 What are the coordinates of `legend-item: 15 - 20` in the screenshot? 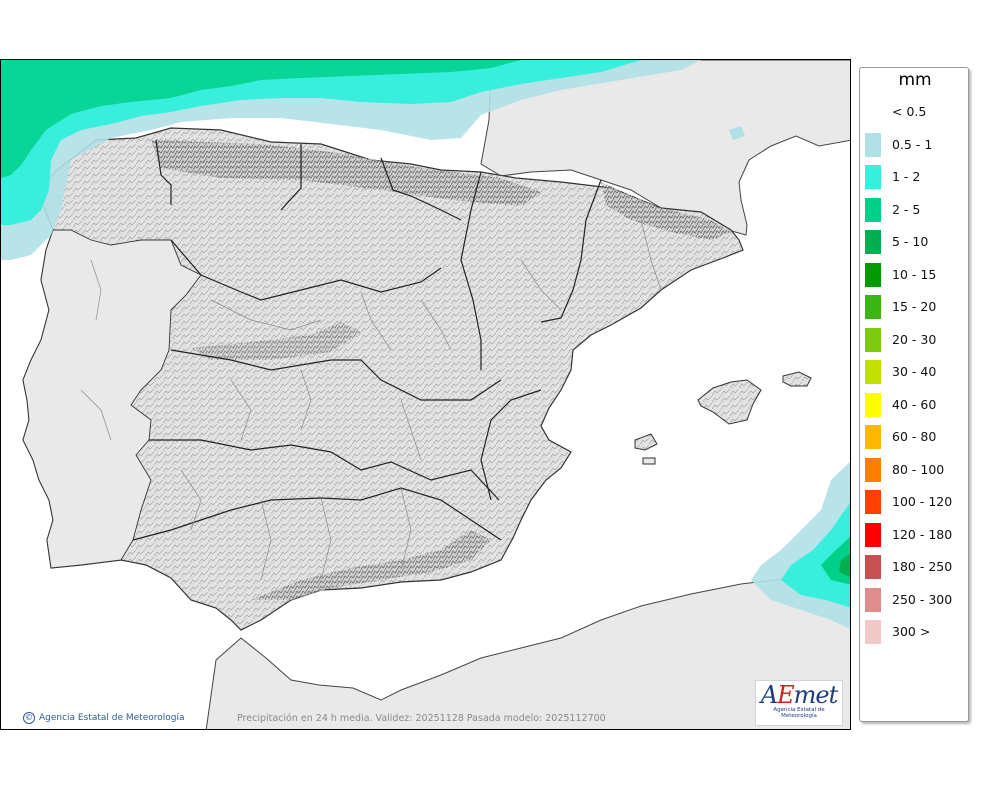 It's located at (915, 306).